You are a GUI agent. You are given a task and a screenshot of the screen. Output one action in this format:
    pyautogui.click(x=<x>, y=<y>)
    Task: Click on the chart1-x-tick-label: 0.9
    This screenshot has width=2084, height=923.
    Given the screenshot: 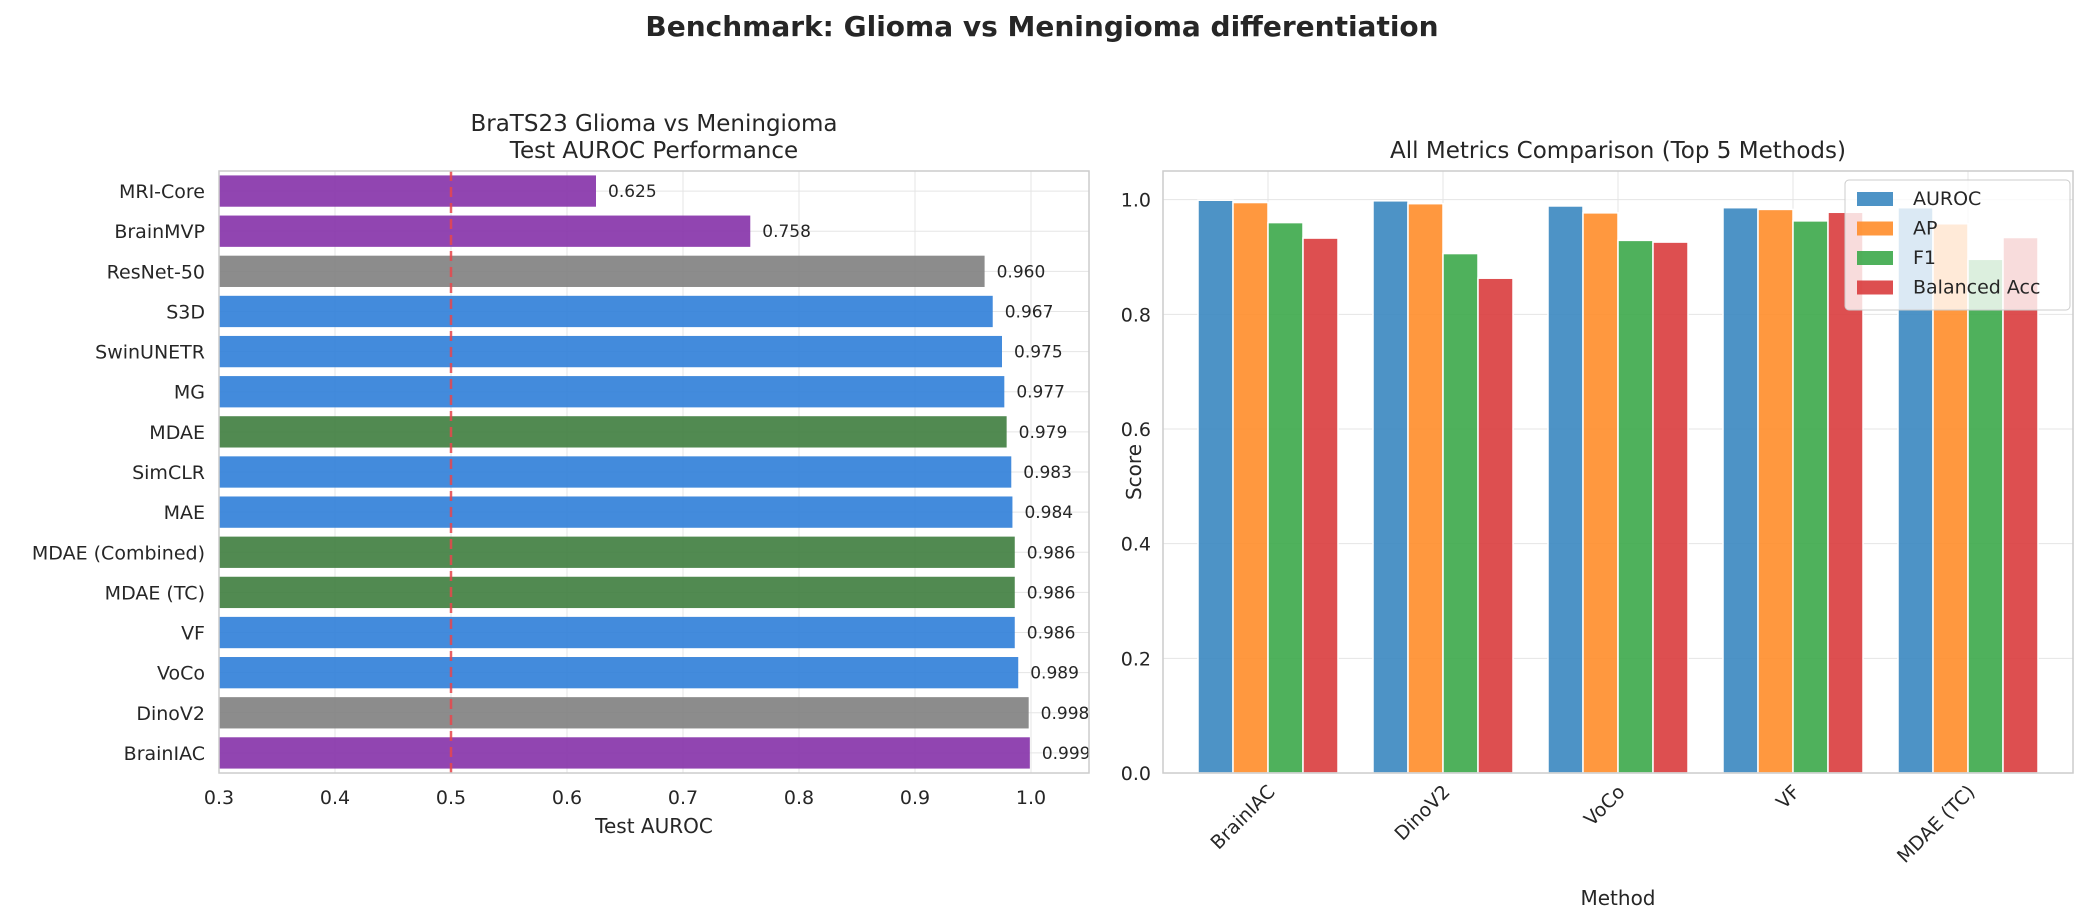 What is the action you would take?
    pyautogui.click(x=915, y=798)
    